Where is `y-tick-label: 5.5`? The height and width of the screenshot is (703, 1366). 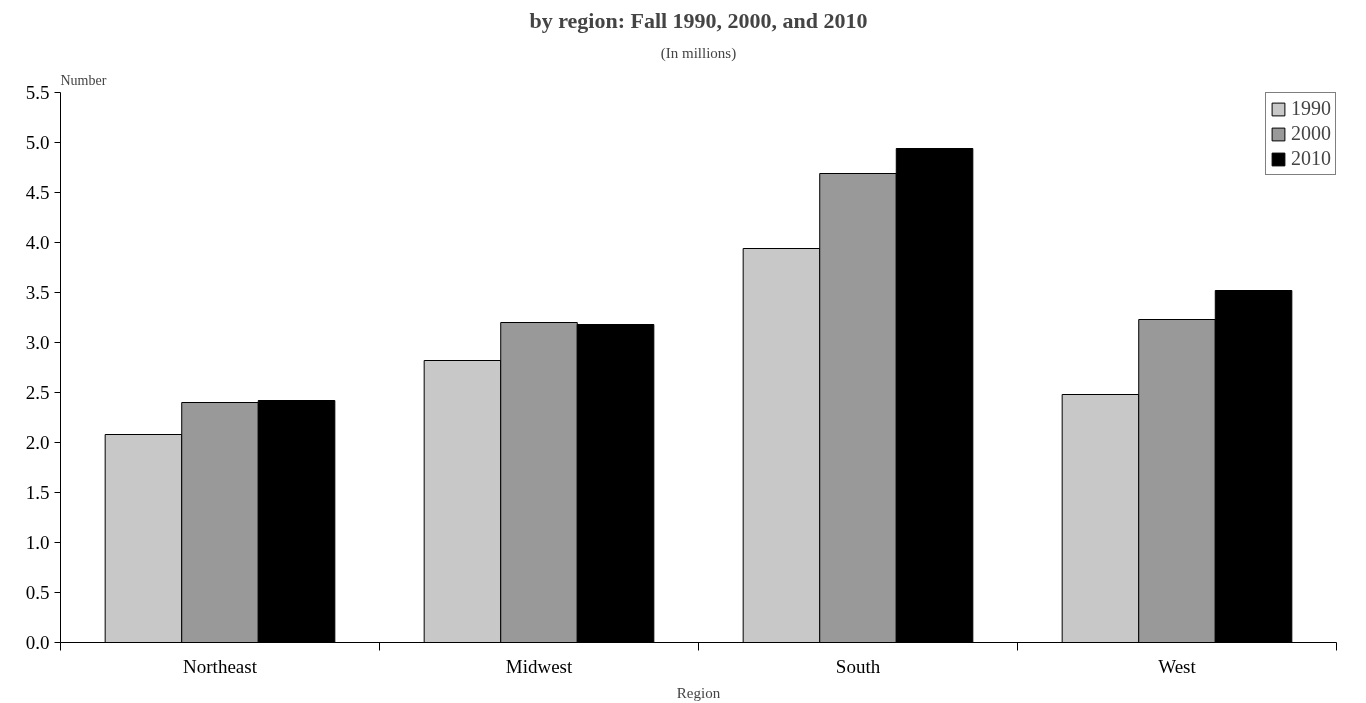
y-tick-label: 5.5 is located at coordinates (37, 92).